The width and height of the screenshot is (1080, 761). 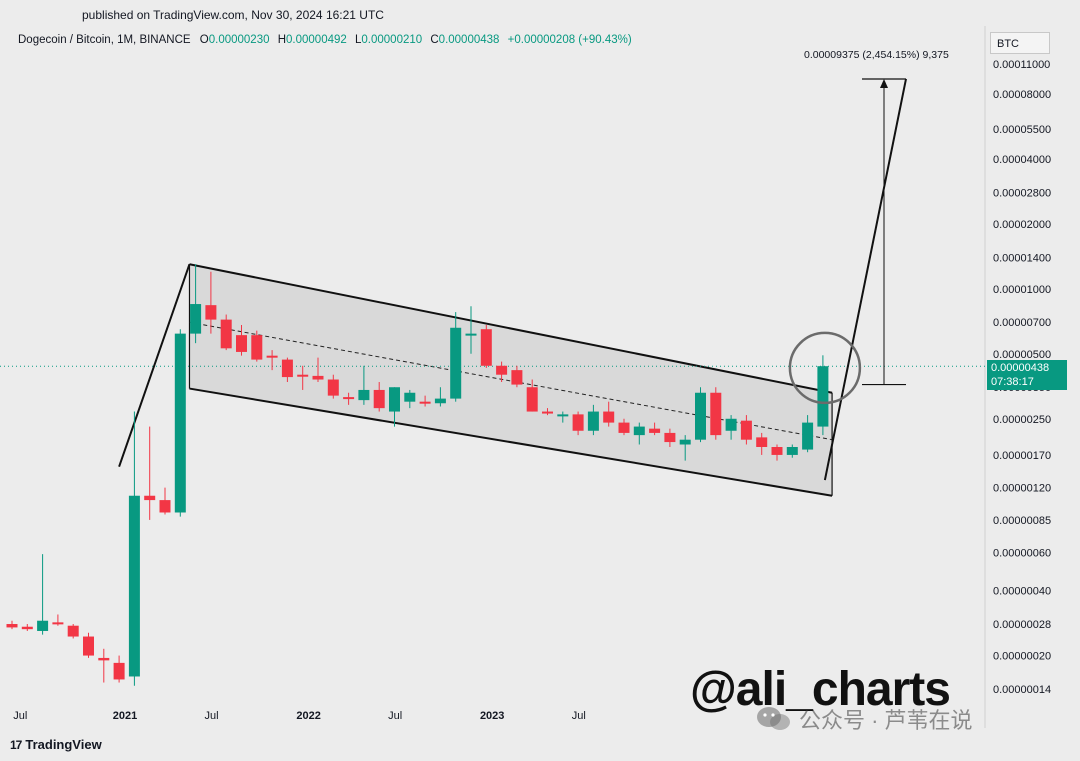 What do you see at coordinates (1022, 420) in the screenshot?
I see `y-tick-label: 0.00000250` at bounding box center [1022, 420].